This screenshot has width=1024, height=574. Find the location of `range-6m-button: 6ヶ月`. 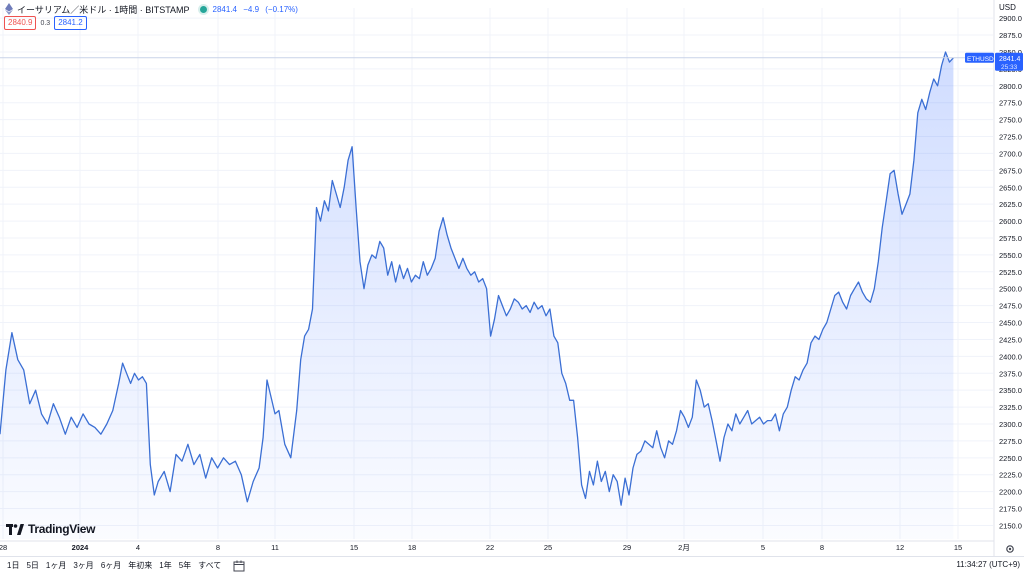

range-6m-button: 6ヶ月 is located at coordinates (111, 565).